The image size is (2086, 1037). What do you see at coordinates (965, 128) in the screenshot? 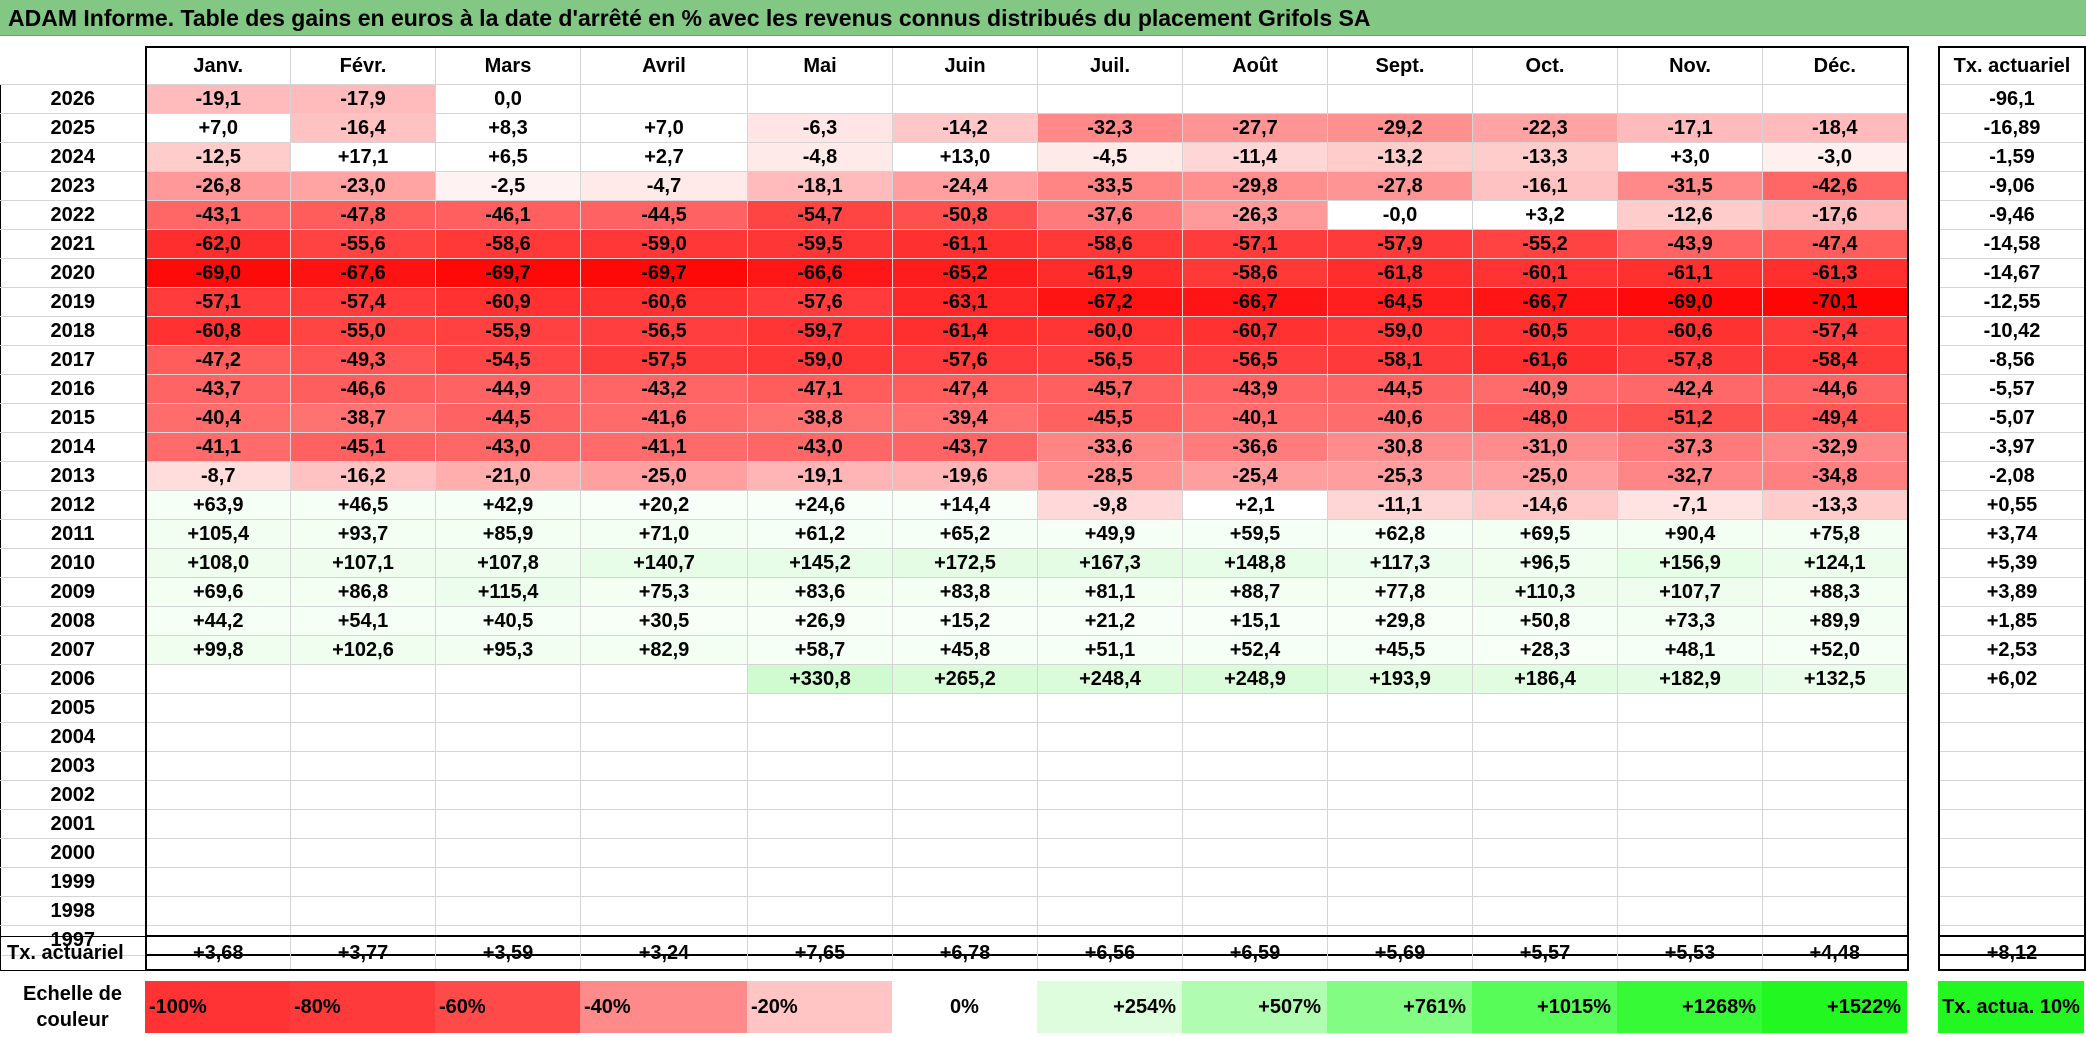
I see `gain-cell: -14,2` at bounding box center [965, 128].